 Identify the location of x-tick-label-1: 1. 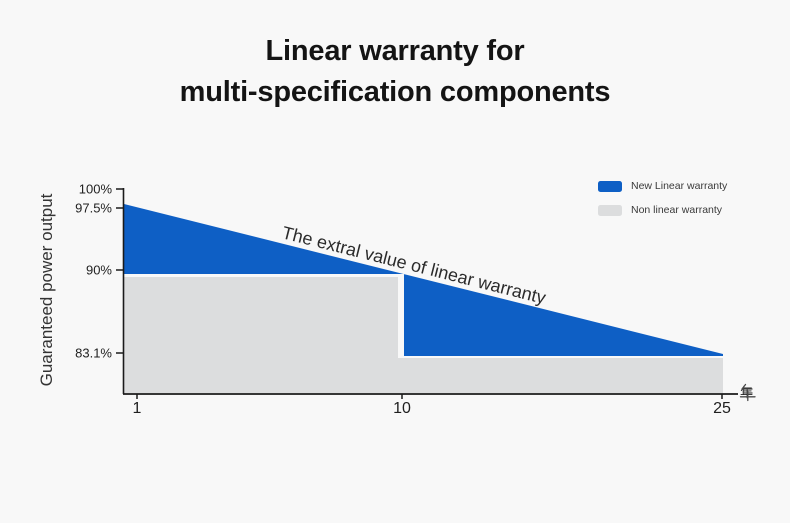
(137, 408).